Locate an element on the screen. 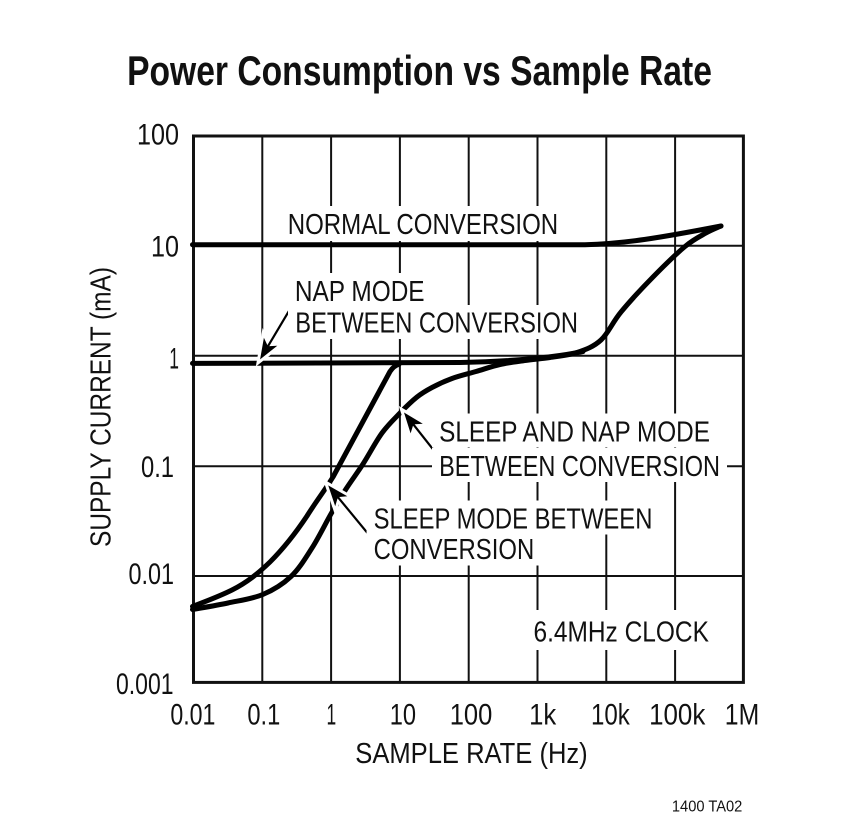  svg-text: 1400 TA02 is located at coordinates (707, 807).